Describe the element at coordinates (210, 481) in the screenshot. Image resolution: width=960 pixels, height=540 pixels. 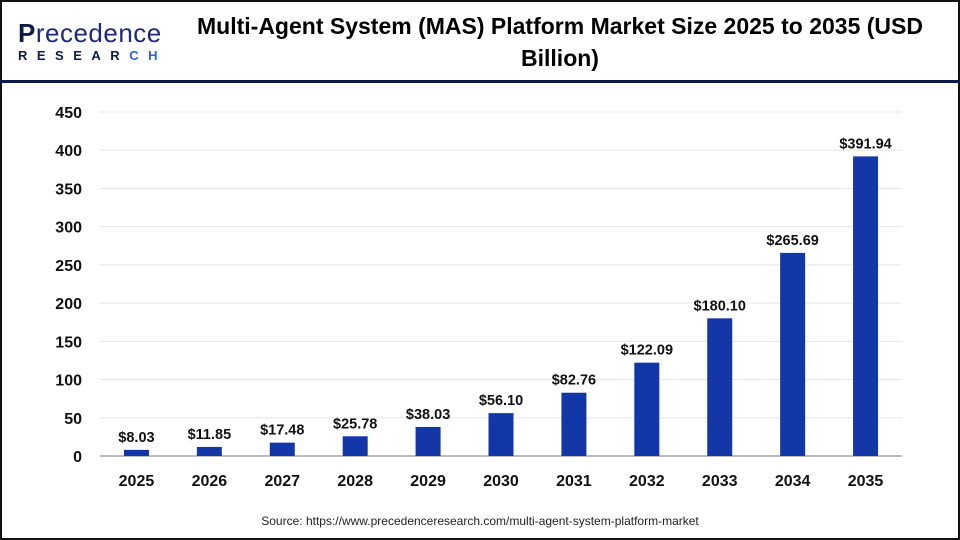
I see `x-tick-label: 2026` at that location.